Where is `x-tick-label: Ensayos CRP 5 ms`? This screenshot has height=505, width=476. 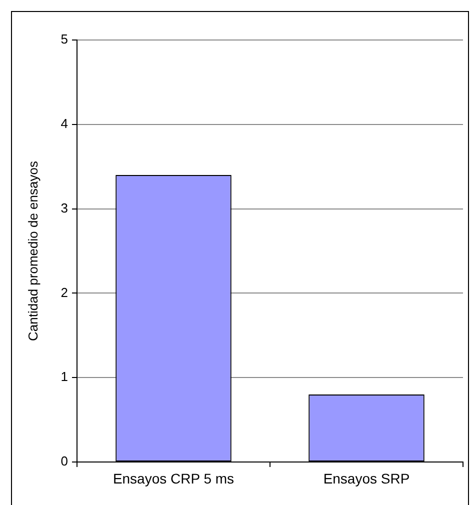 x-tick-label: Ensayos CRP 5 ms is located at coordinates (173, 478).